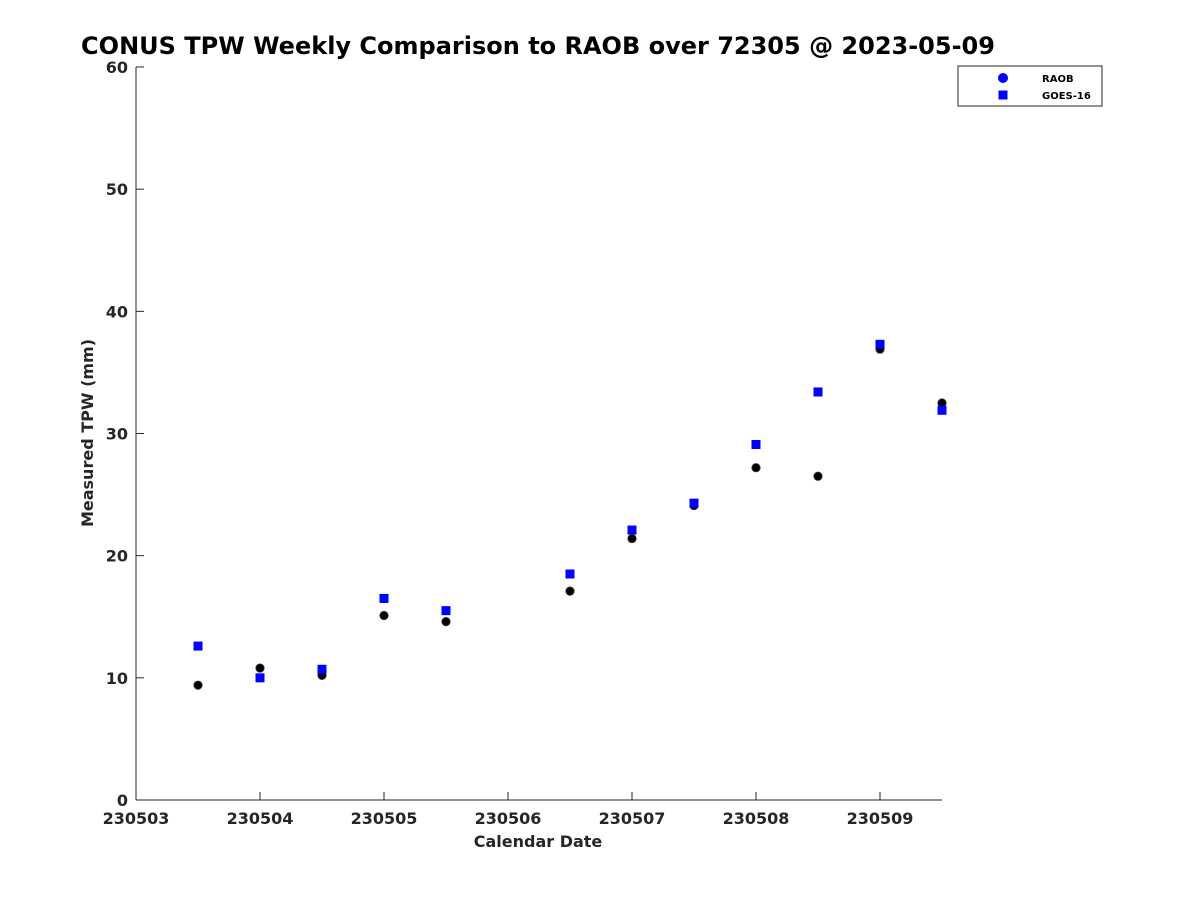  I want to click on y-tick-label: 50, so click(117, 189).